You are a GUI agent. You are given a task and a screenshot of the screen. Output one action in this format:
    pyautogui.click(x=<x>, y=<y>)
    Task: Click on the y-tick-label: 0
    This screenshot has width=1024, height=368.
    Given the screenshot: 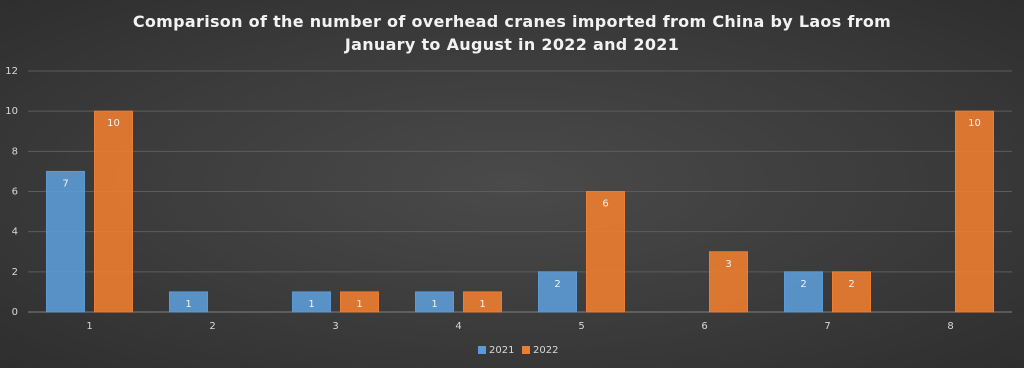 What is the action you would take?
    pyautogui.click(x=15, y=312)
    